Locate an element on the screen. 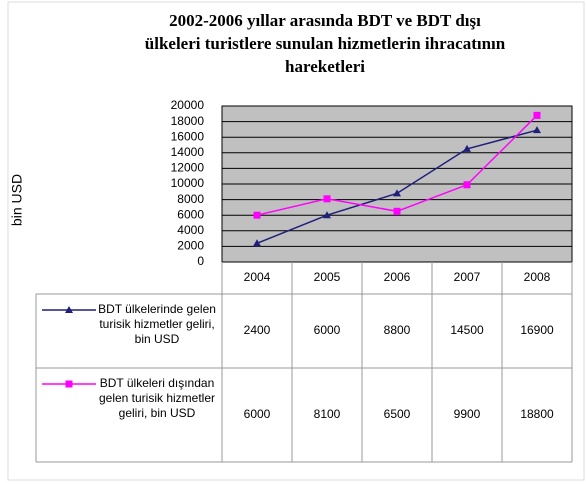 The height and width of the screenshot is (484, 586). table-value: 6500 is located at coordinates (397, 414).